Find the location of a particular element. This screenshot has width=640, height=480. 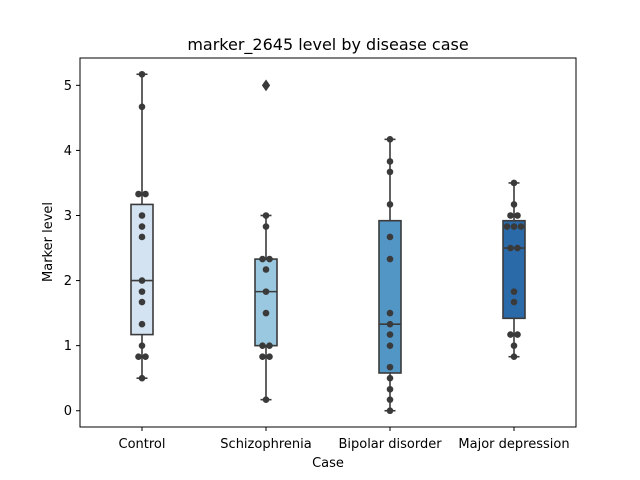

y-tick-label: 5 is located at coordinates (68, 86).